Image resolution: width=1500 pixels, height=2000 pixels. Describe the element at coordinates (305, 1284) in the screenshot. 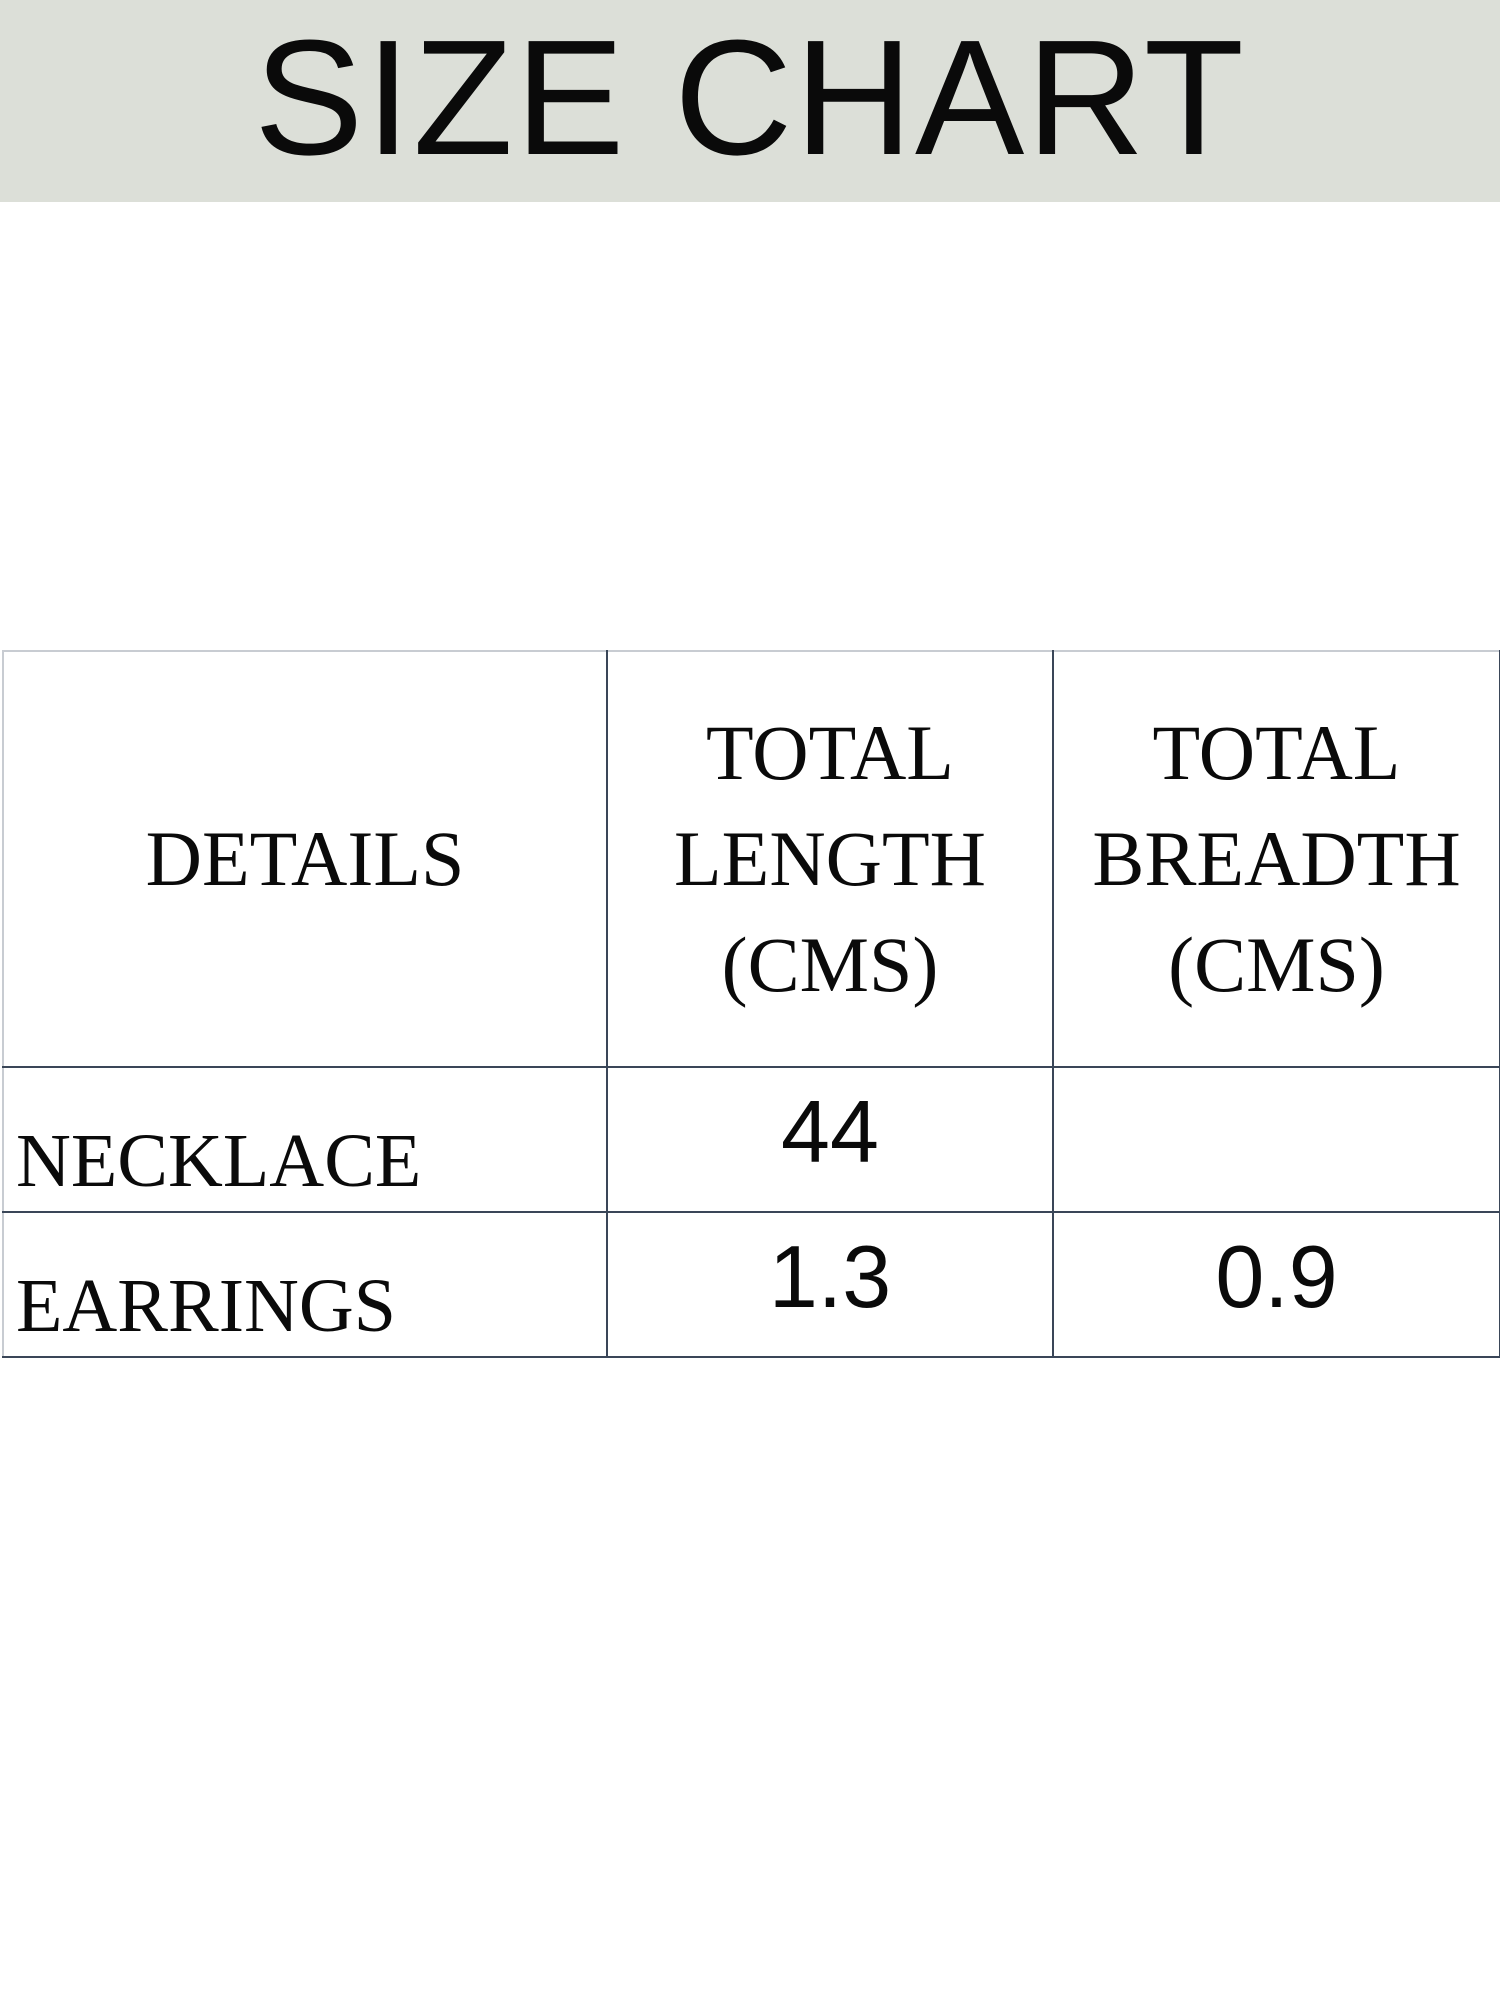

I see `row-label-earrings: EARRINGS` at that location.